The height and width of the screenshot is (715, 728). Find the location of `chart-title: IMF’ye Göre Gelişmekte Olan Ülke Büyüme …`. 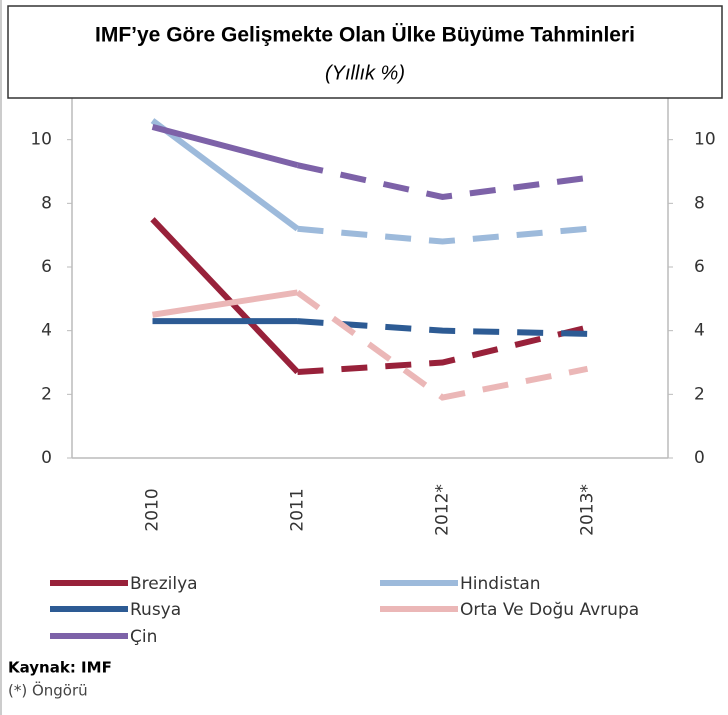

chart-title: IMF’ye Göre Gelişmekte Olan Ülke Büyüme … is located at coordinates (365, 35).